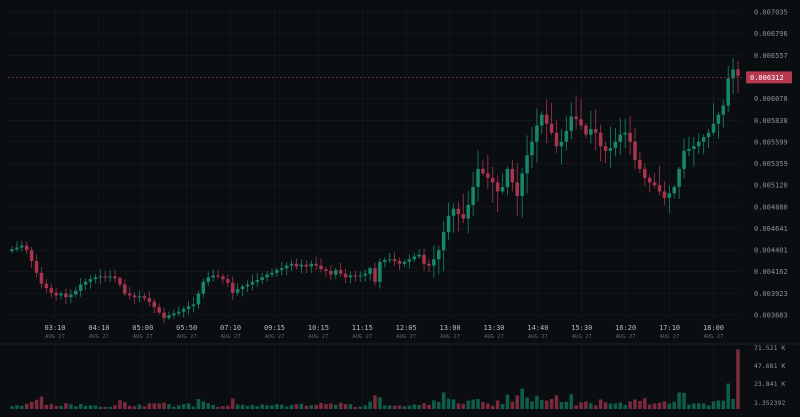  Describe the element at coordinates (98, 328) in the screenshot. I see `x-tick-time: 04:10` at that location.